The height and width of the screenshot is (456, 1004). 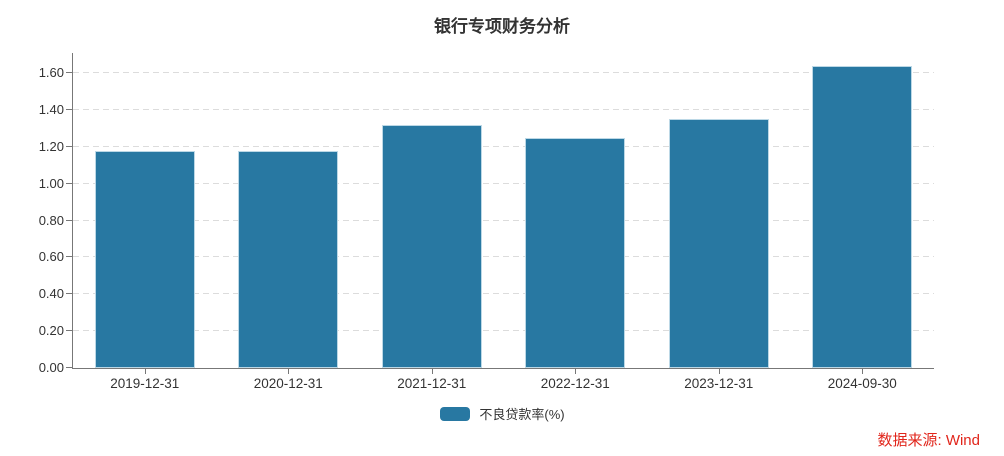 What do you see at coordinates (34, 214) in the screenshot?
I see `y-axis-labels: 0.00 0.20 0.40 0.60 0.80 1.00 1.20 1.40 1.60` at bounding box center [34, 214].